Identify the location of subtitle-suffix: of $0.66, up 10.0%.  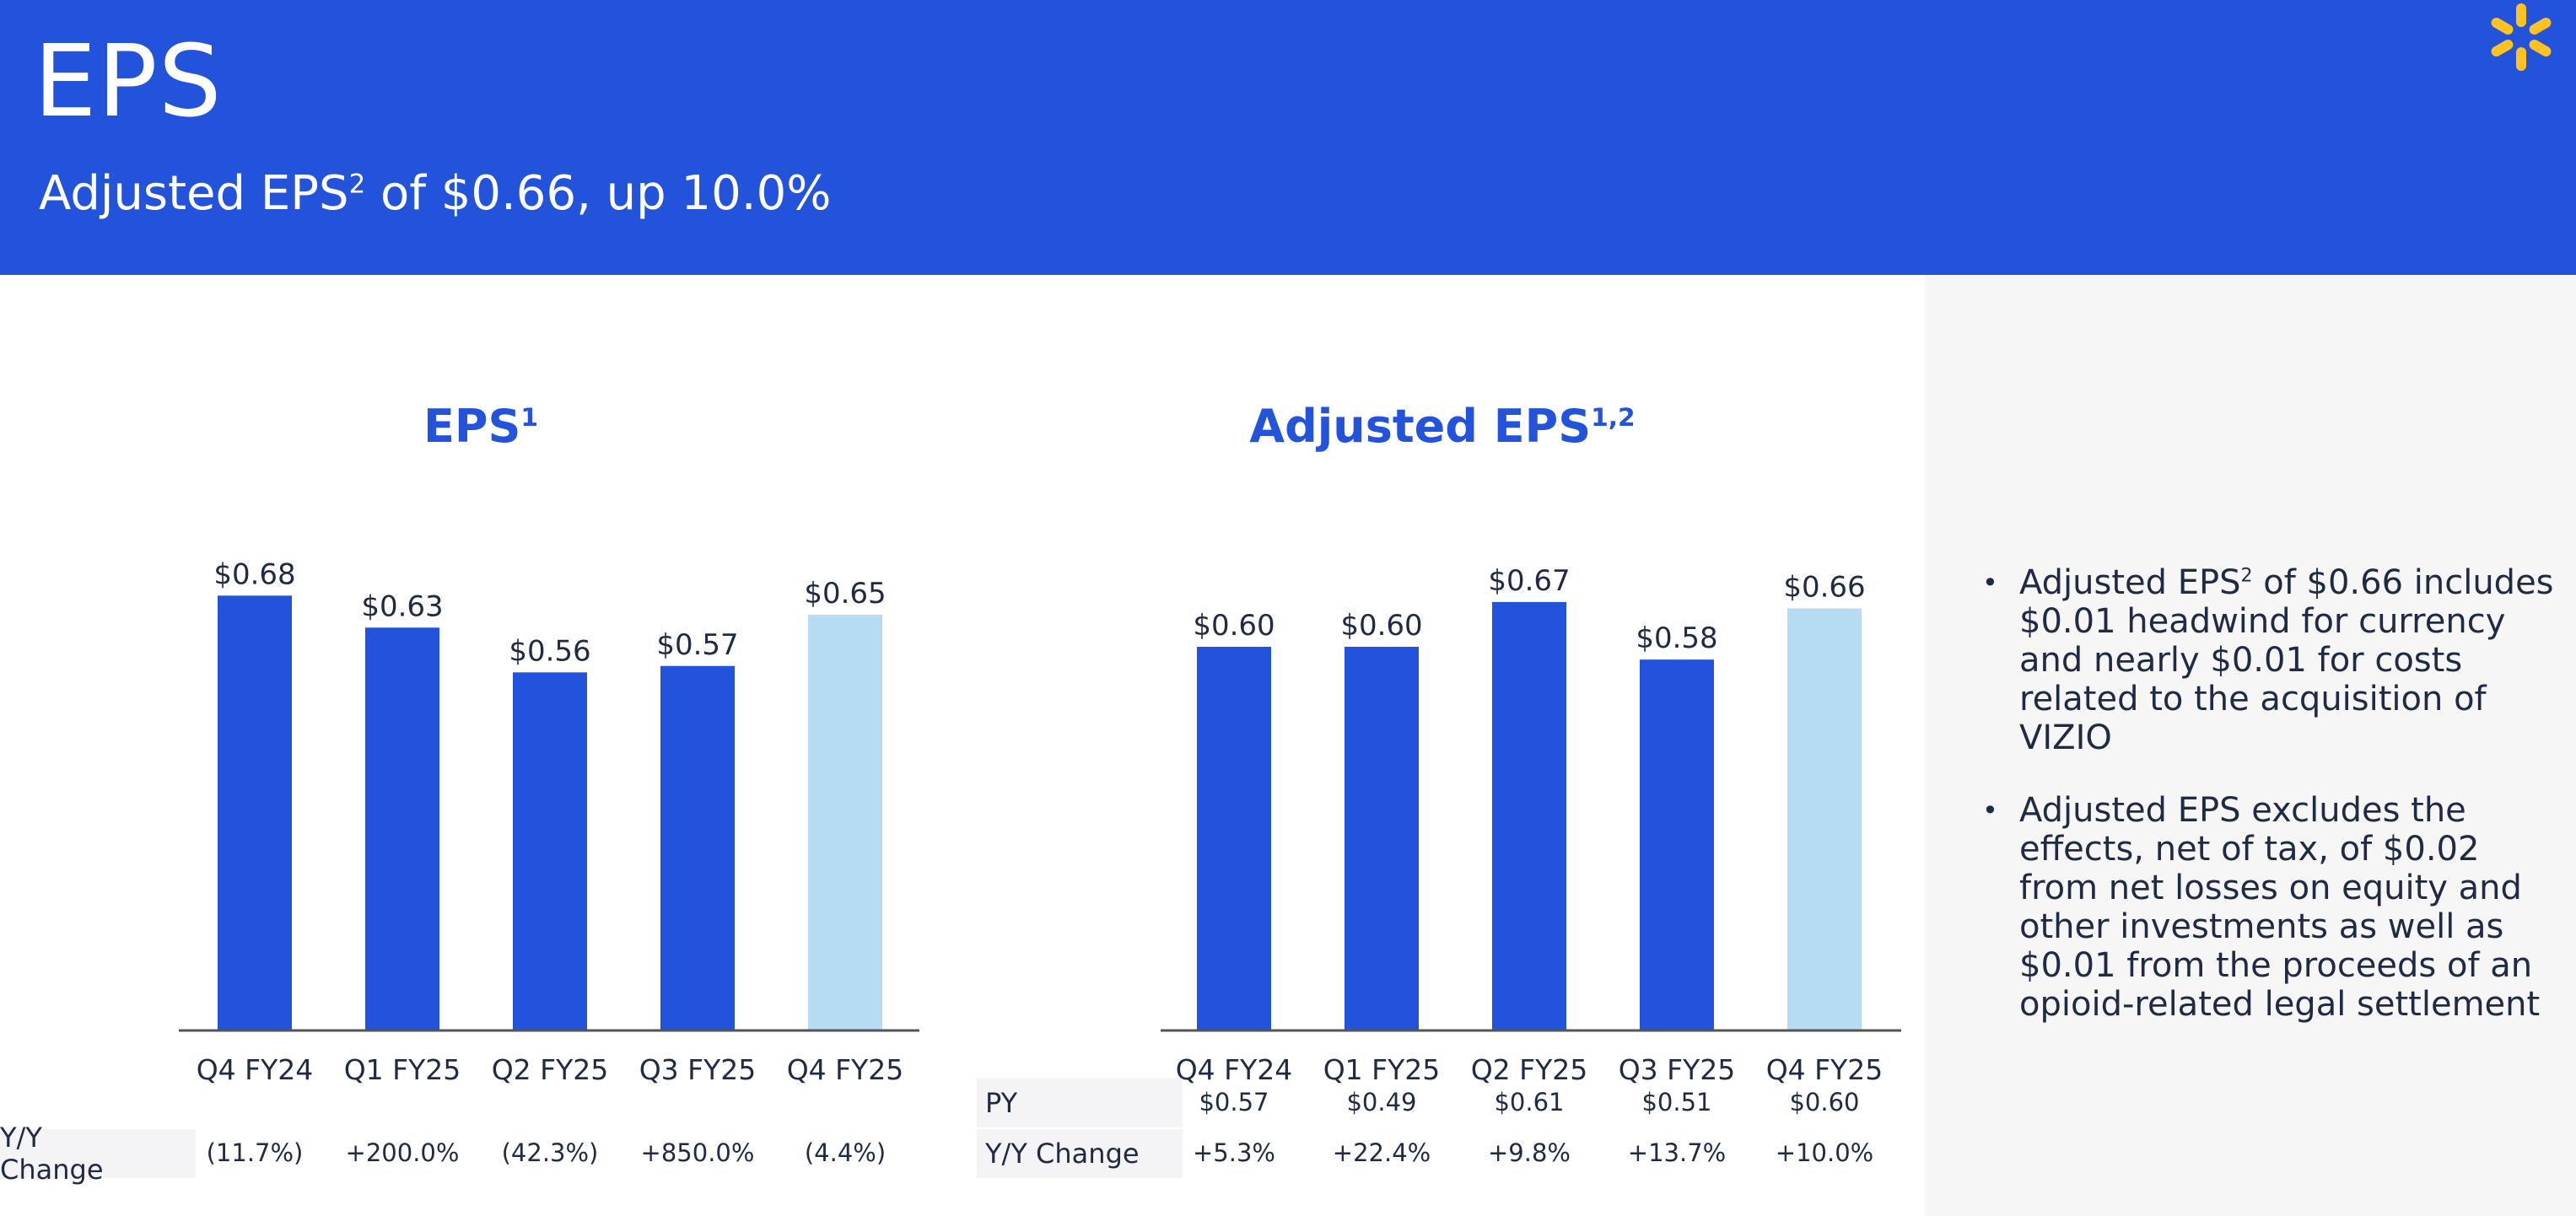
(598, 193).